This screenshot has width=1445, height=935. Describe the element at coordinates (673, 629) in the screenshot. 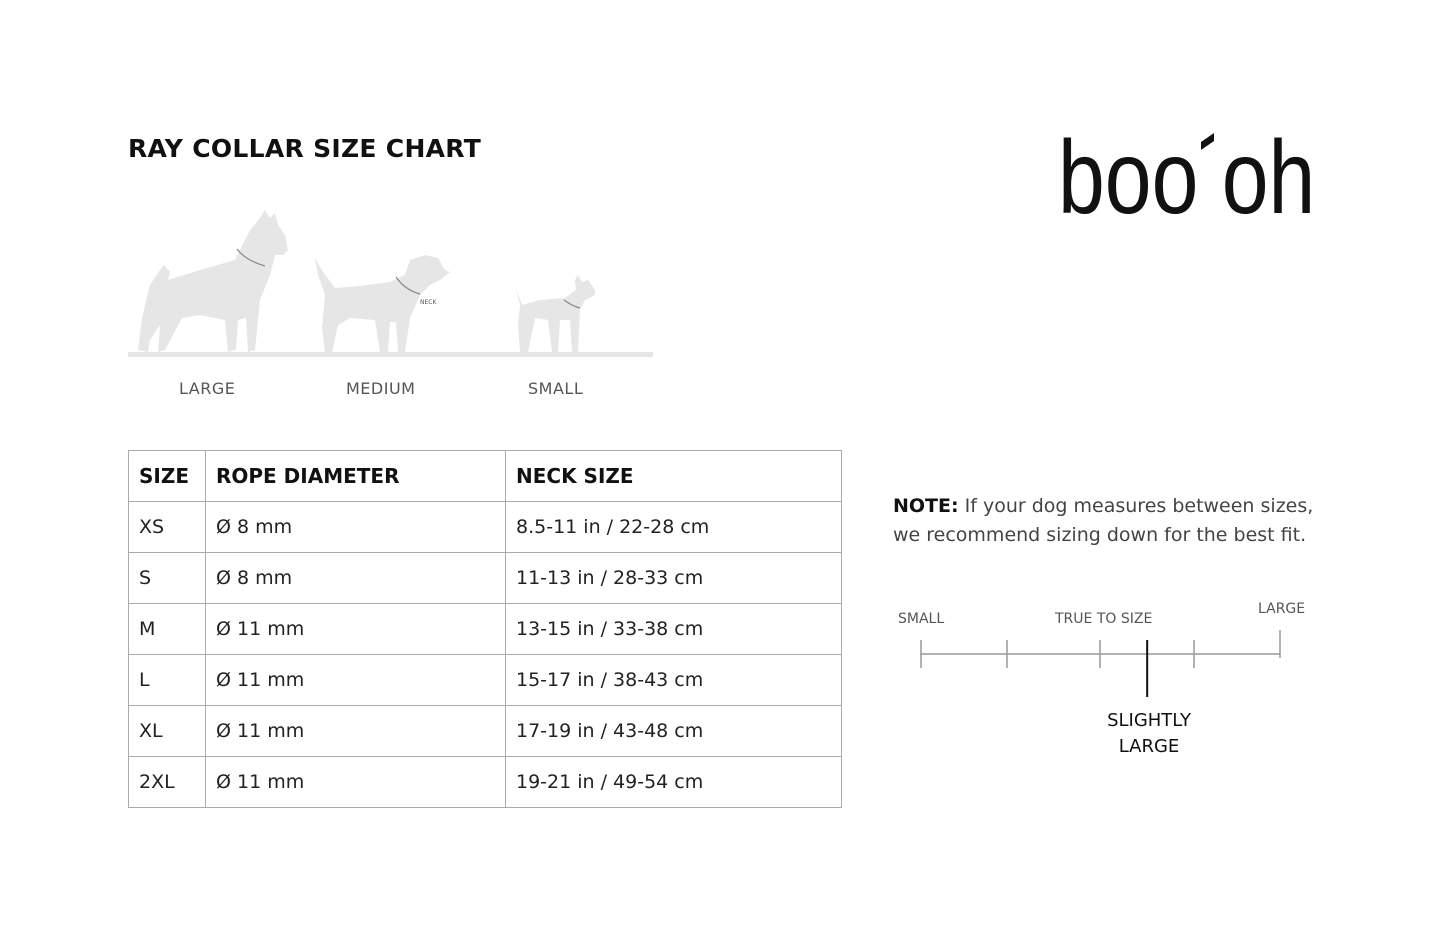

I see `cell-neck: 13-15 in / 33-38 cm` at that location.